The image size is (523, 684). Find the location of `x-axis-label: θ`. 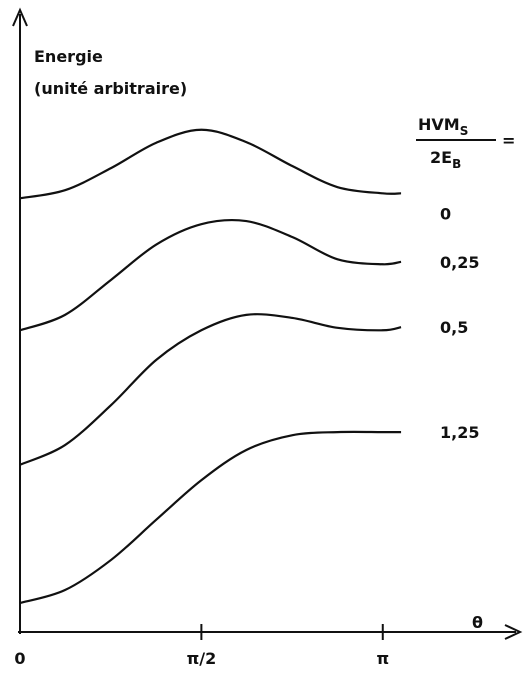

x-axis-label: θ is located at coordinates (477, 622).